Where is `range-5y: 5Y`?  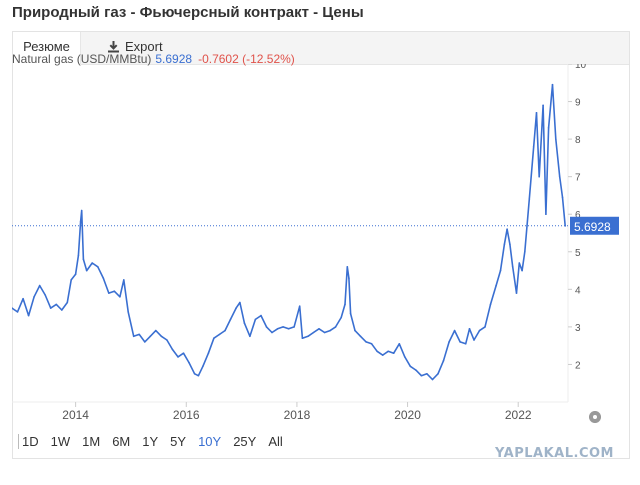 range-5y: 5Y is located at coordinates (178, 441).